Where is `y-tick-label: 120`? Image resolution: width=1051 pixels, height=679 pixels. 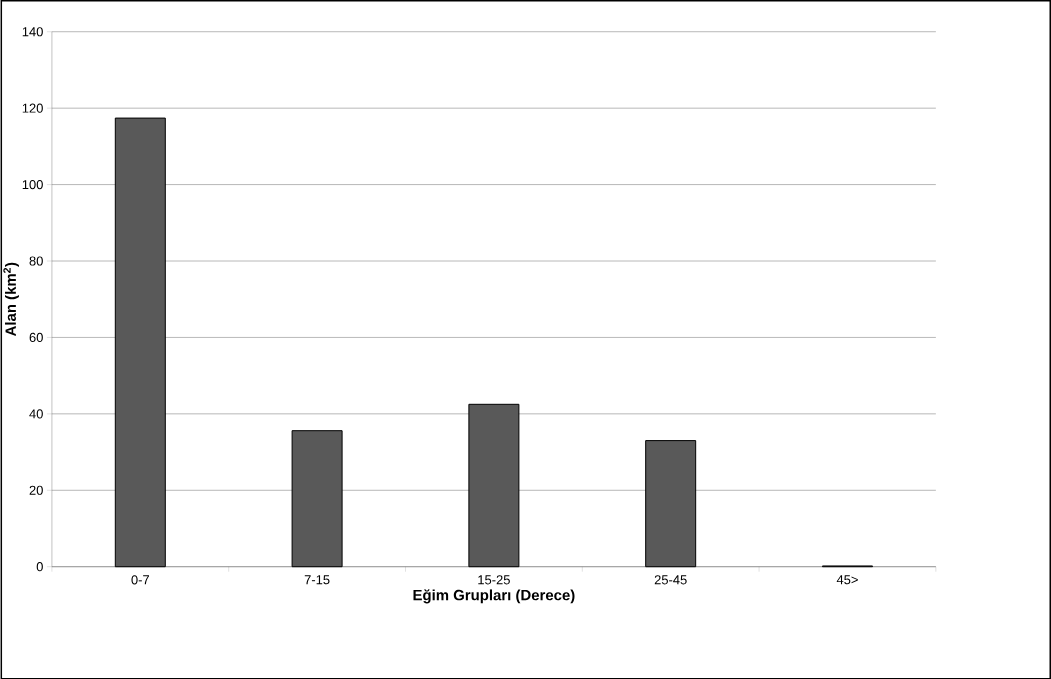
y-tick-label: 120 is located at coordinates (32, 108).